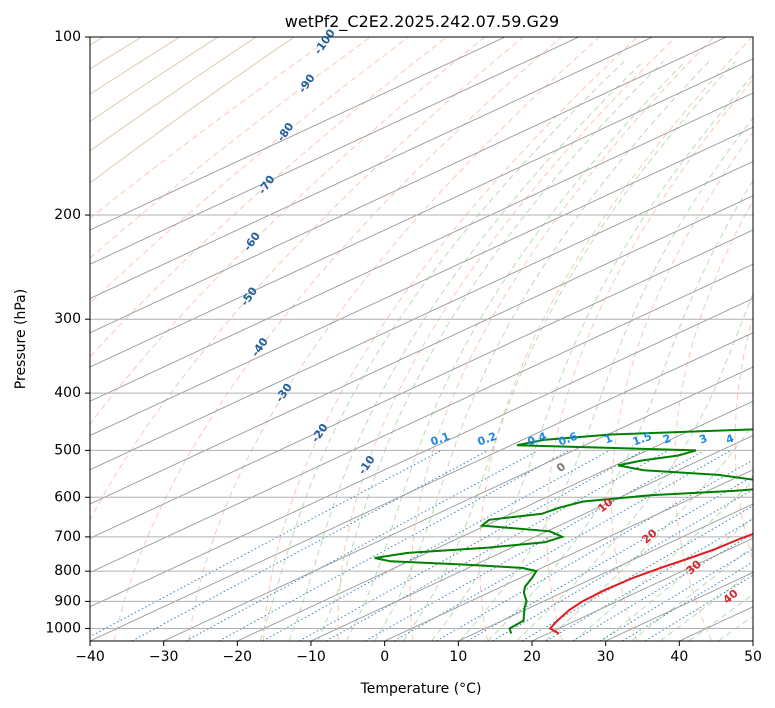 The image size is (775, 708). What do you see at coordinates (568, 439) in the screenshot?
I see `mixing-ratio-label: 0.6` at bounding box center [568, 439].